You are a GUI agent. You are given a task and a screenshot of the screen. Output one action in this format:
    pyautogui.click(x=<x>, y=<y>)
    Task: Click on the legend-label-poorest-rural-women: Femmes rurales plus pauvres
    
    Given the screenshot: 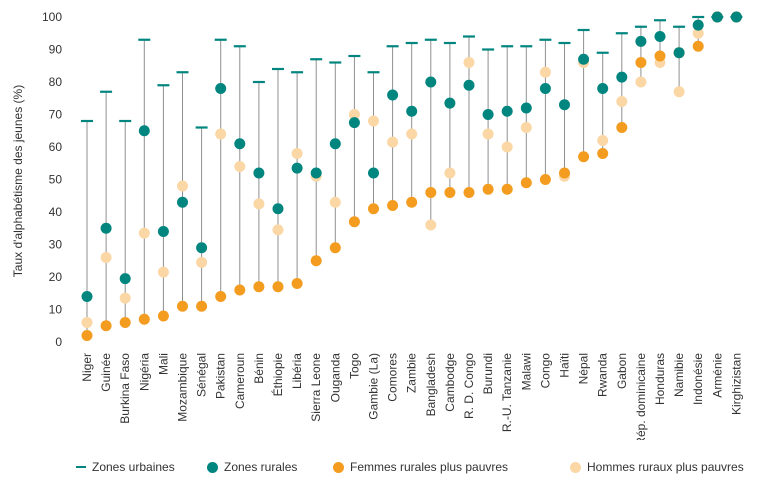 What is the action you would take?
    pyautogui.click(x=429, y=467)
    